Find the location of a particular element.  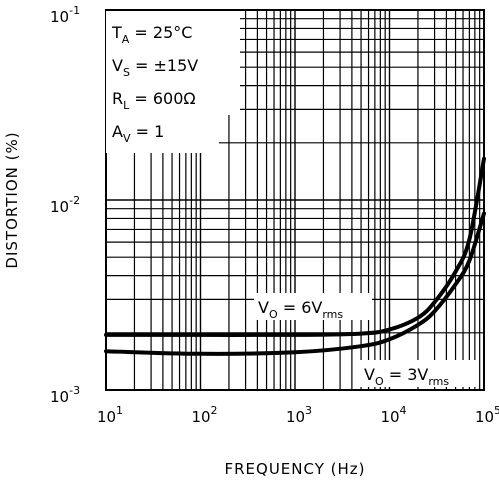

y-tick-labels: 10⁻³ 10⁻² 10⁻¹ is located at coordinates (65, 205).